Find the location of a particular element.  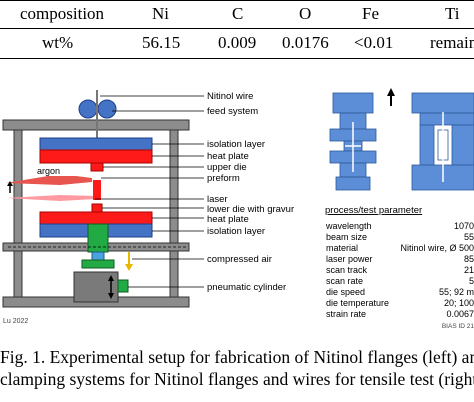

param-value: 5 is located at coordinates (471, 281).